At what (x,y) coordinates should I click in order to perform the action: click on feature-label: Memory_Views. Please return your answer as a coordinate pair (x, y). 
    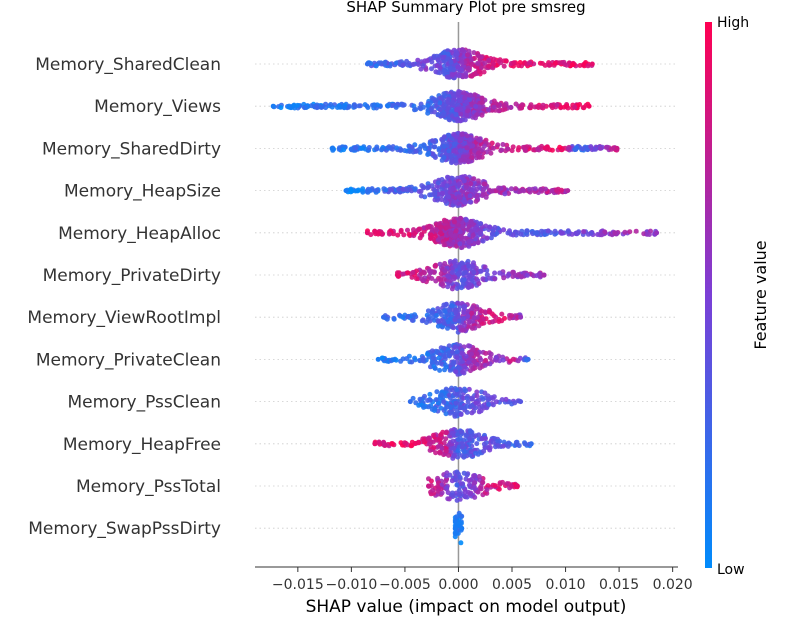
    Looking at the image, I should click on (157, 107).